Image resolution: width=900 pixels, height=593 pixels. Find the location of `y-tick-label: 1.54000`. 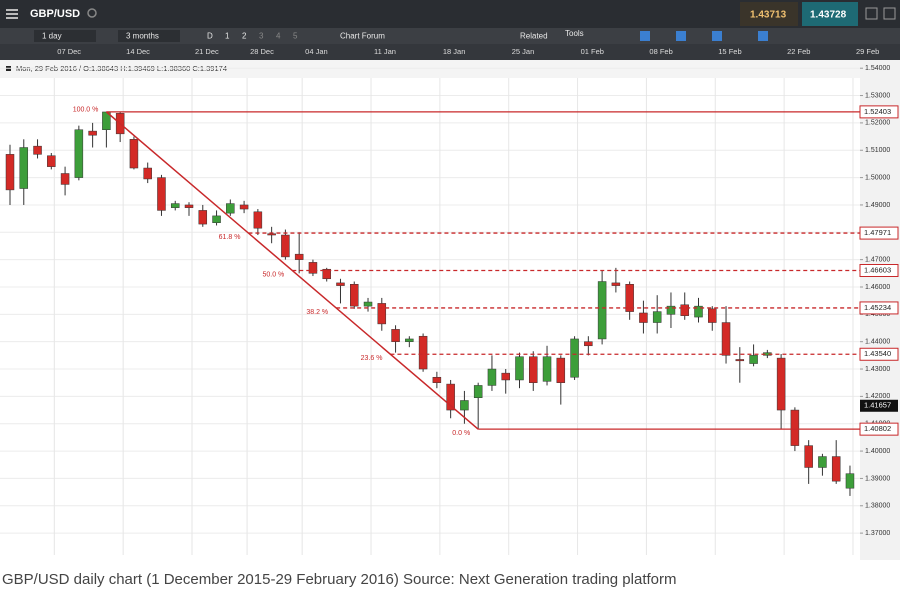

y-tick-label: 1.54000 is located at coordinates (877, 68).